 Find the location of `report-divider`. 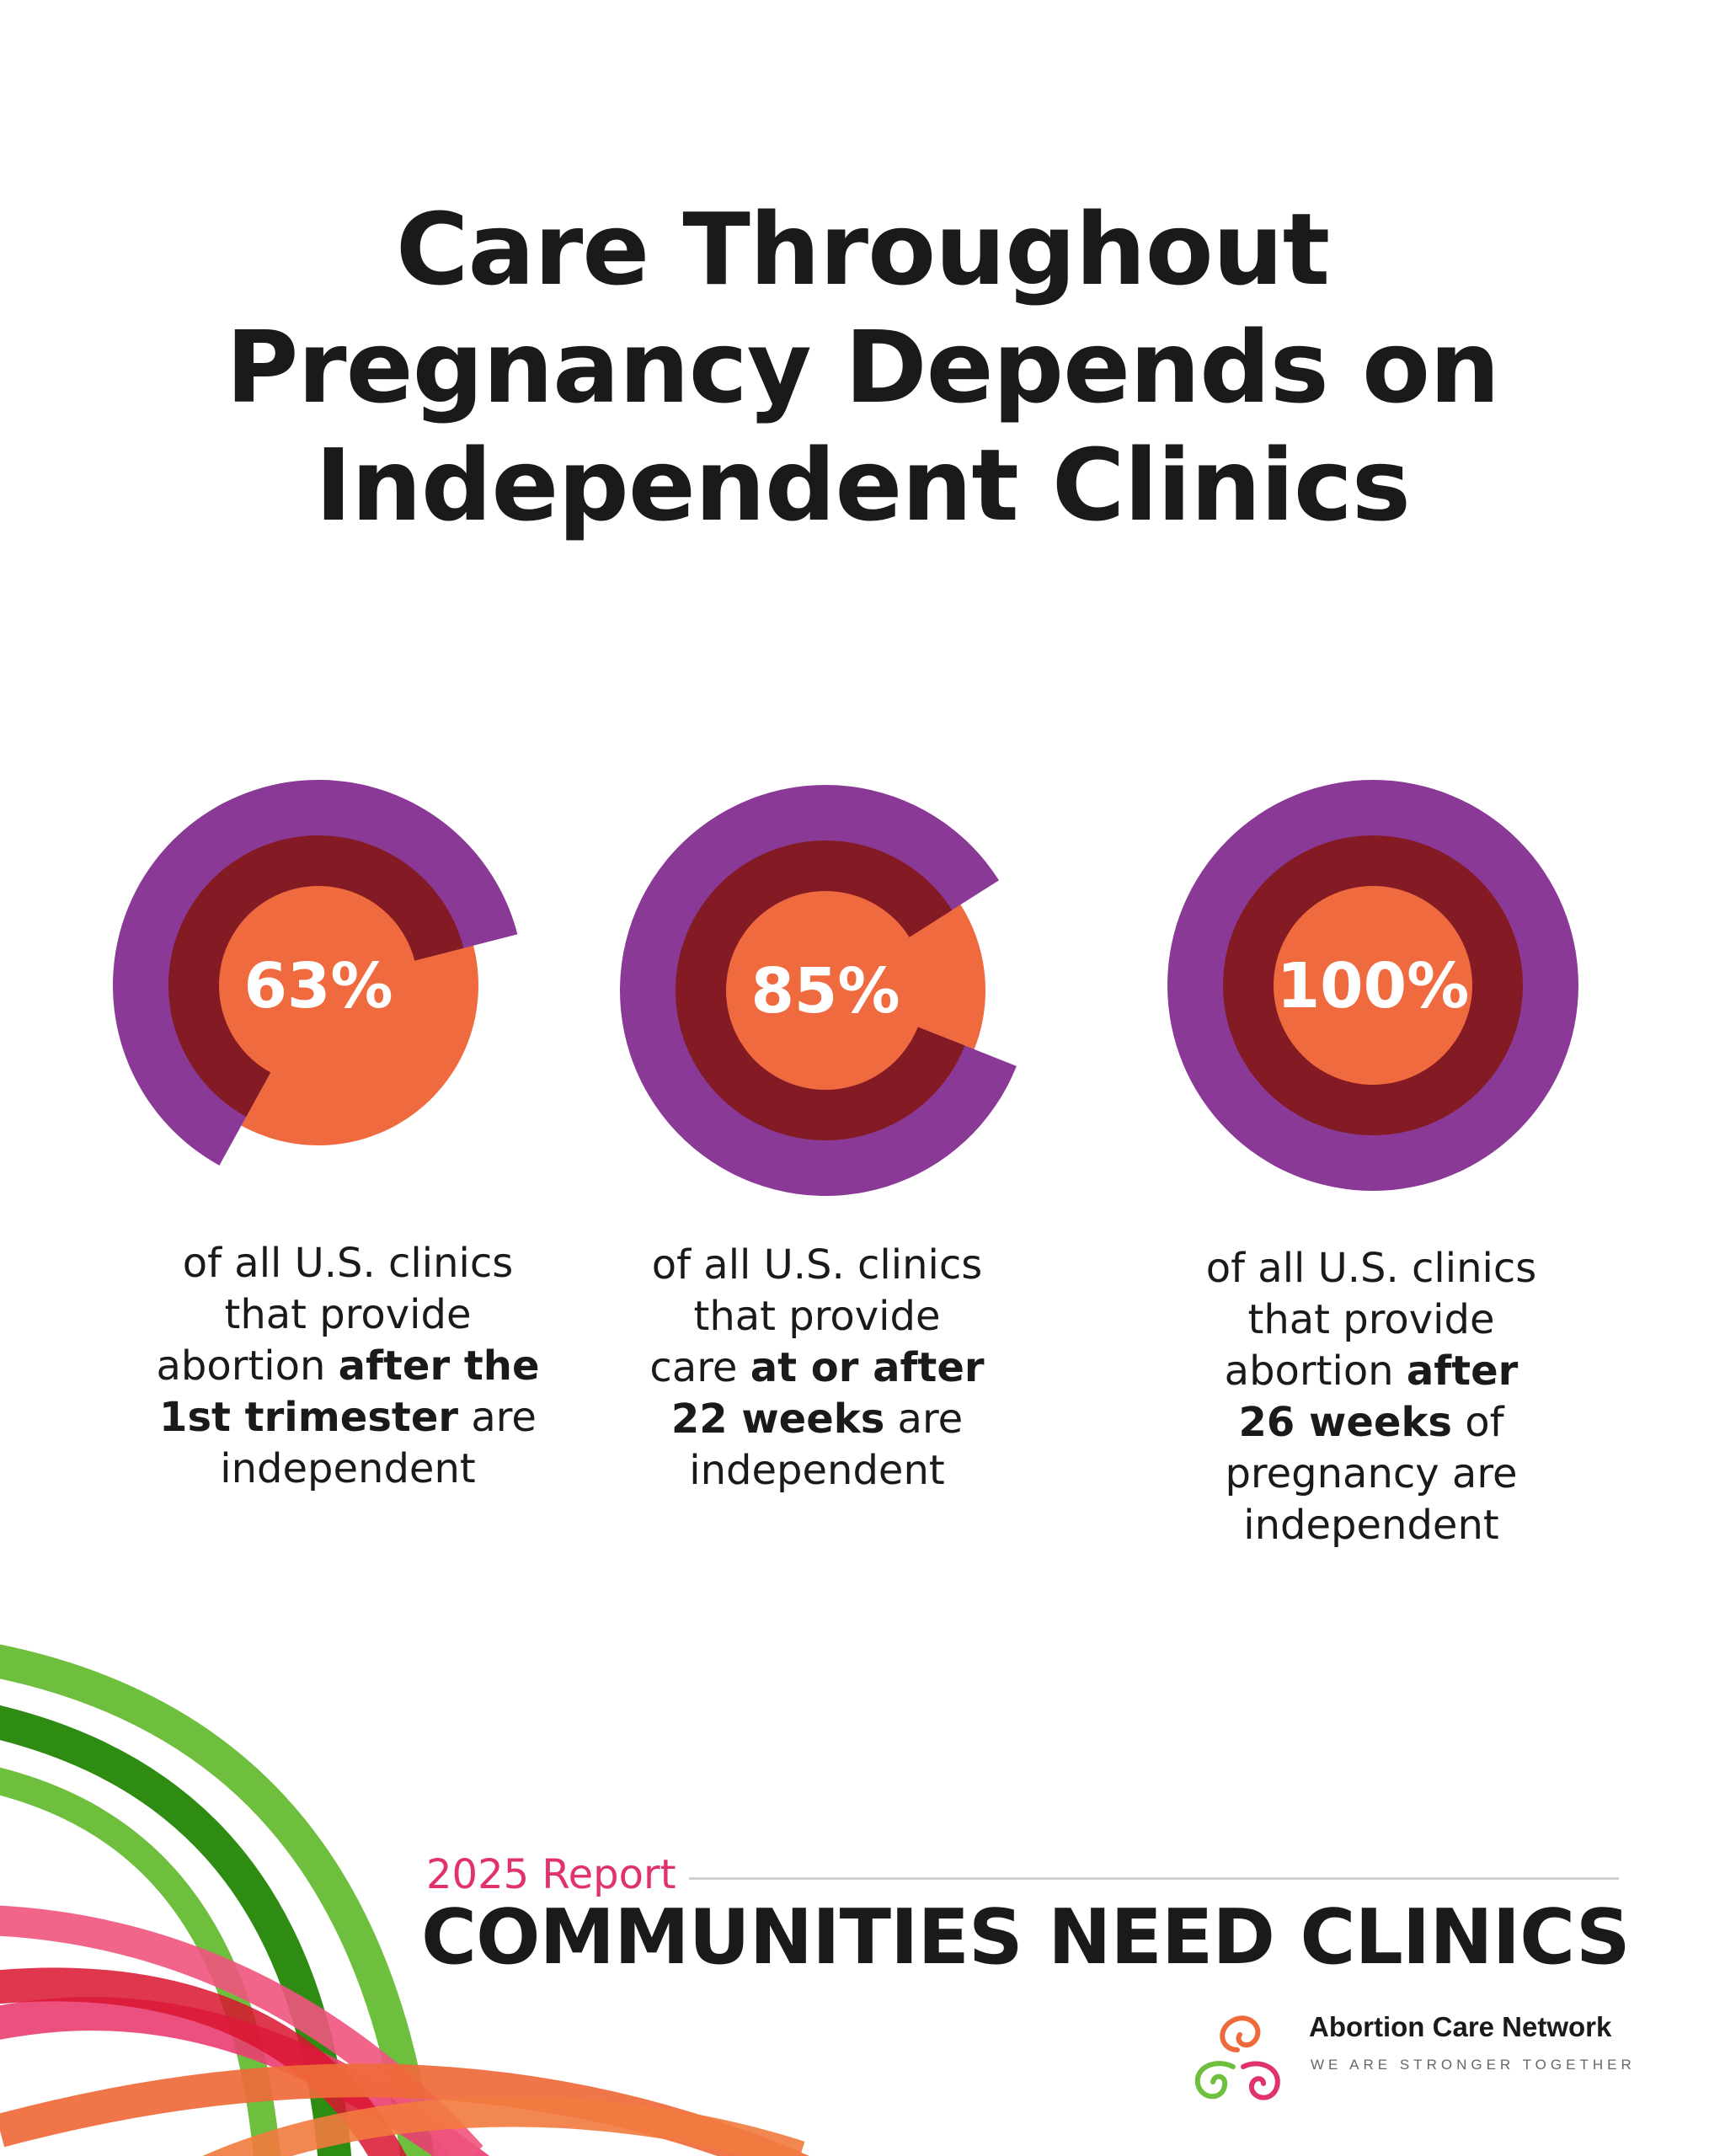

report-divider is located at coordinates (1154, 1878).